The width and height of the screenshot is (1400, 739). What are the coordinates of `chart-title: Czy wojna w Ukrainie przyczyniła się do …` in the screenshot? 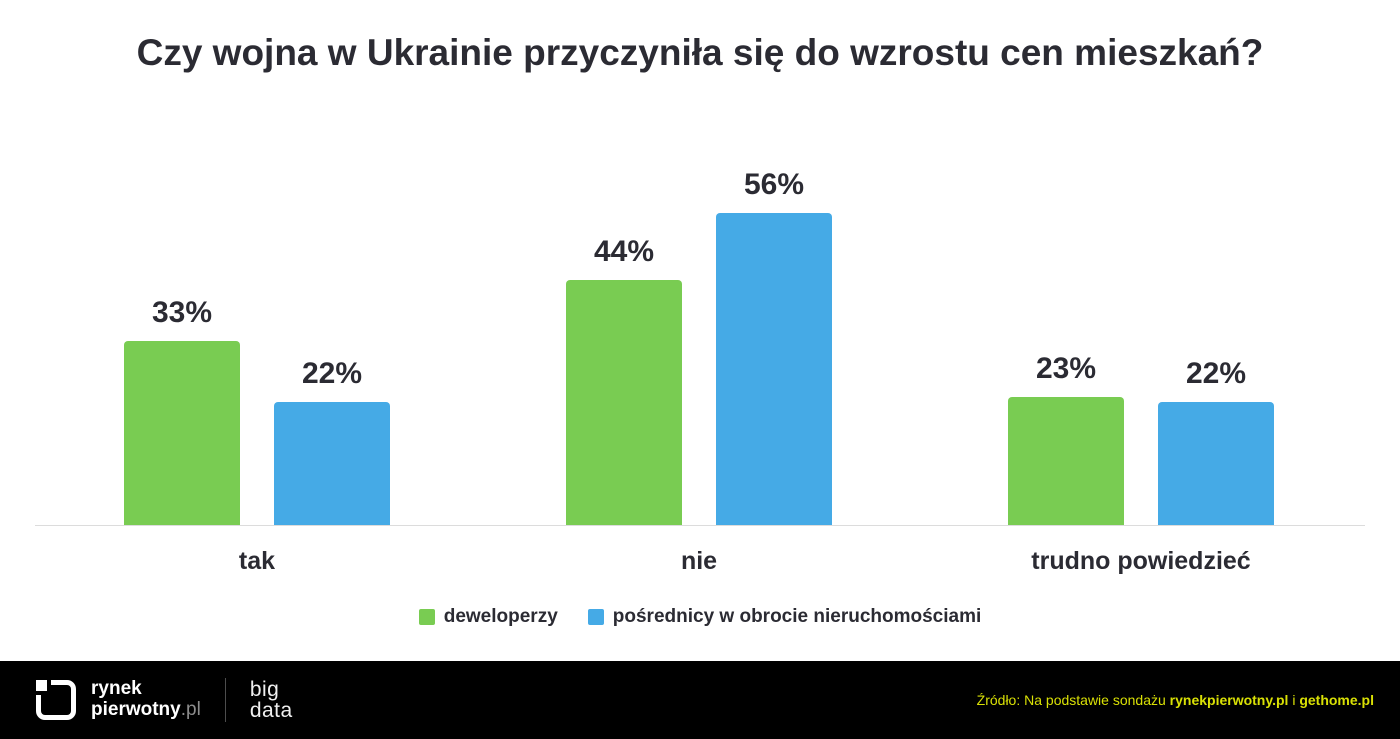 It's located at (700, 52).